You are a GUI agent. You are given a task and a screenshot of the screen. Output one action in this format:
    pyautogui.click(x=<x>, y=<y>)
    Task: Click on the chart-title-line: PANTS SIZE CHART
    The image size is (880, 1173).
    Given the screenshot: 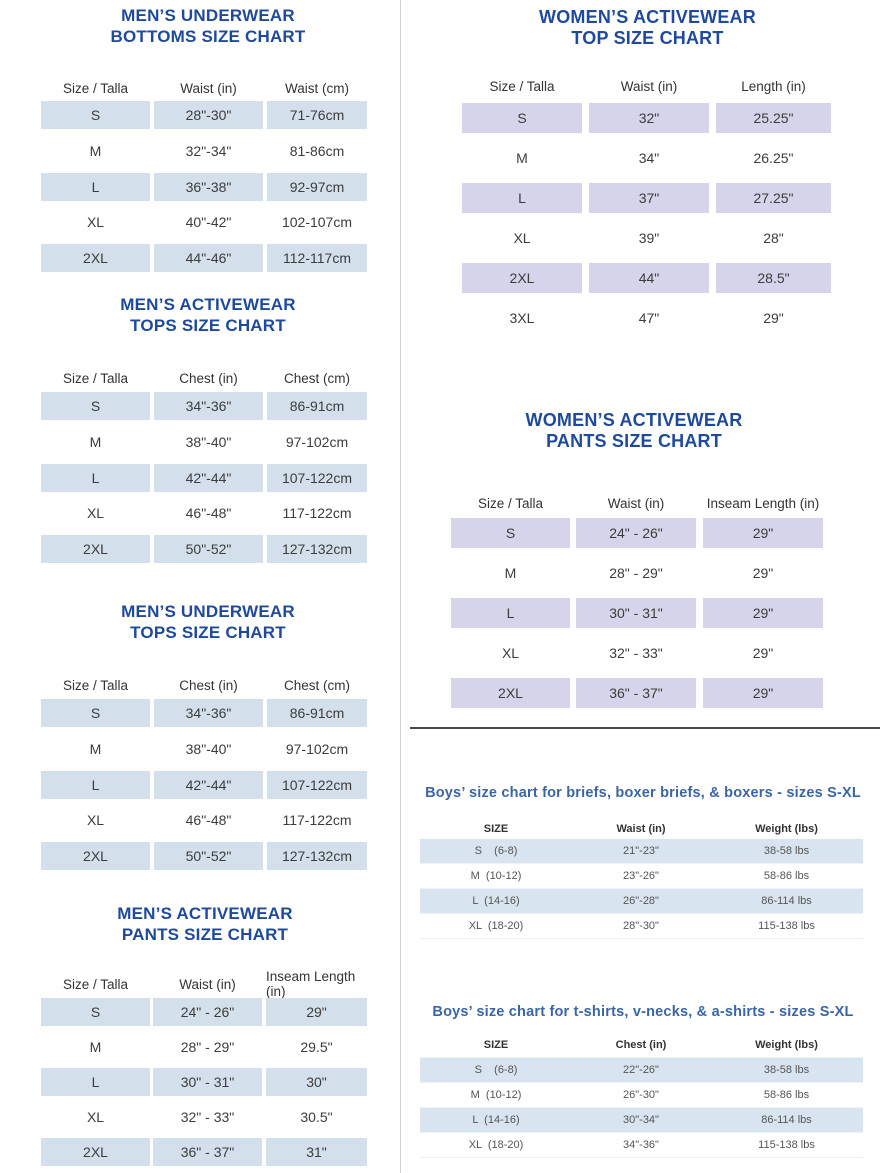 What is the action you would take?
    pyautogui.click(x=634, y=441)
    